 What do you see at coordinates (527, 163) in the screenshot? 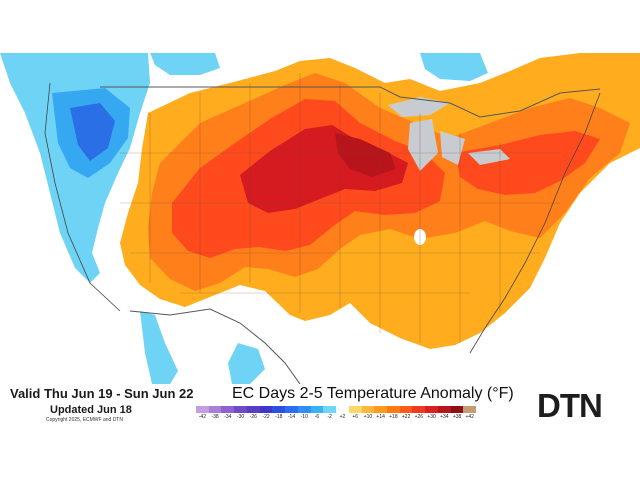
I see `warm-strong-northeast` at bounding box center [527, 163].